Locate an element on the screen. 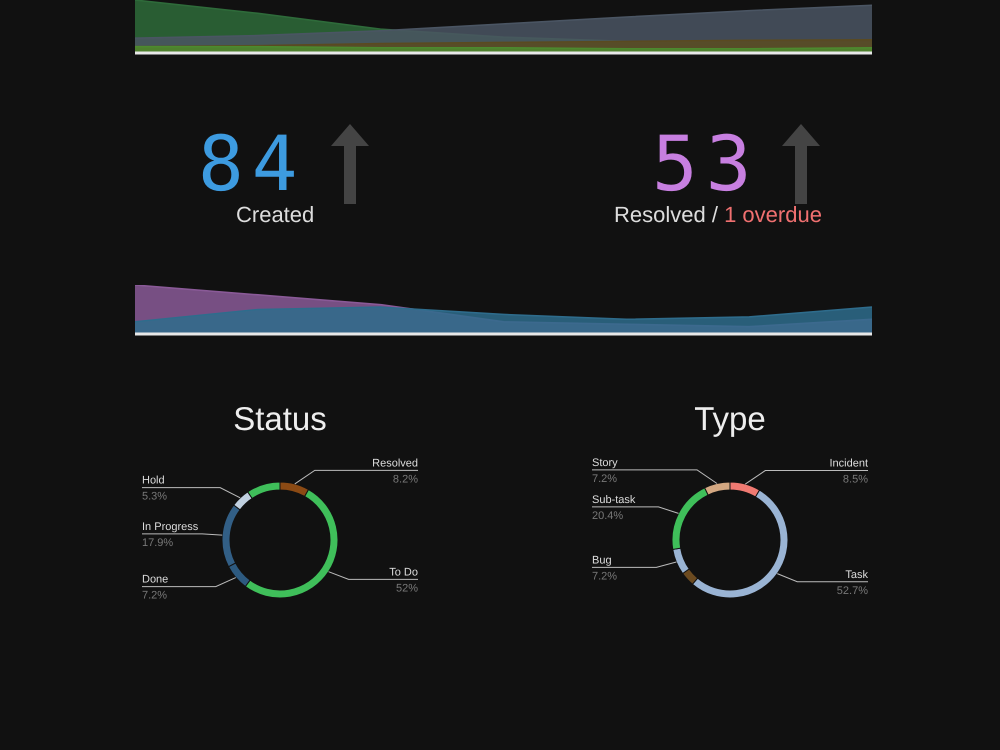 This screenshot has height=750, width=1000. slice-label: Story is located at coordinates (605, 462).